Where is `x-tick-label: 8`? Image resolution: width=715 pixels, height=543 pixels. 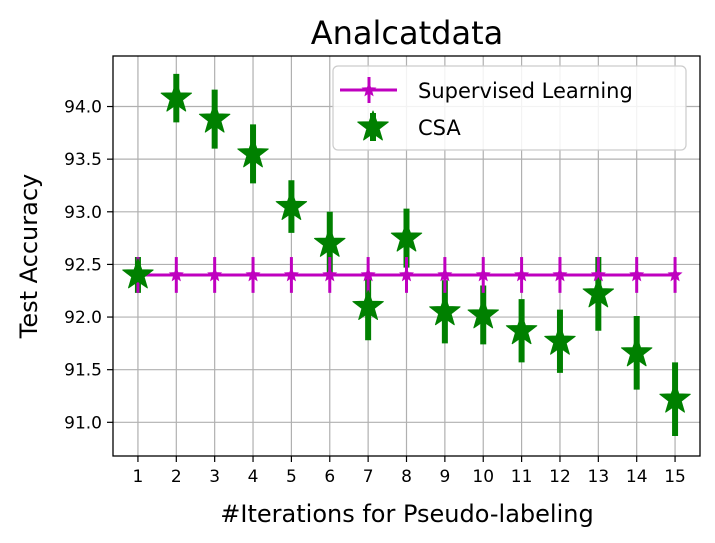
x-tick-label: 8 is located at coordinates (406, 477).